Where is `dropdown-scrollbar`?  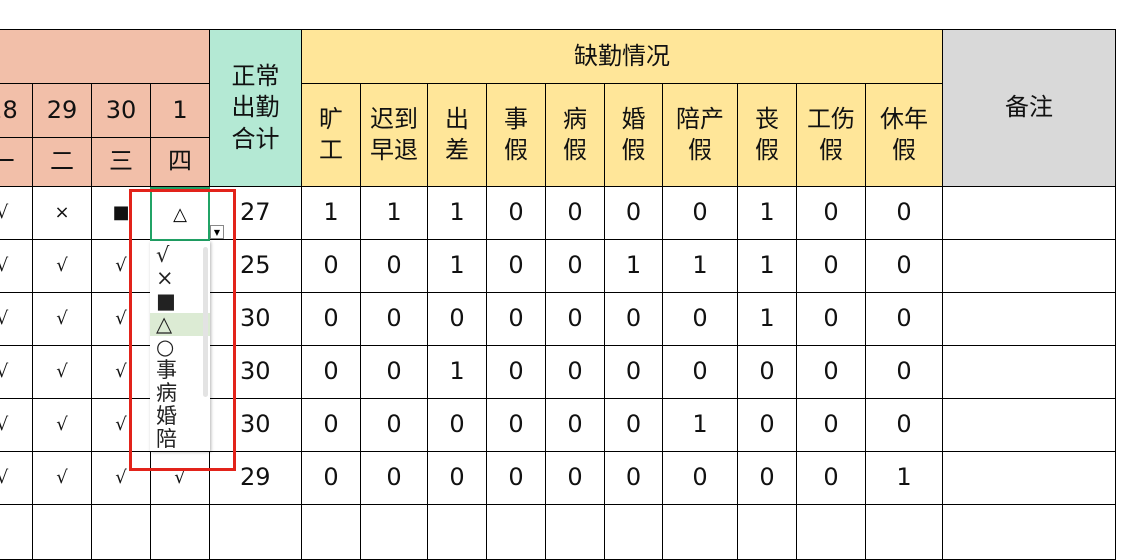
dropdown-scrollbar is located at coordinates (205, 322).